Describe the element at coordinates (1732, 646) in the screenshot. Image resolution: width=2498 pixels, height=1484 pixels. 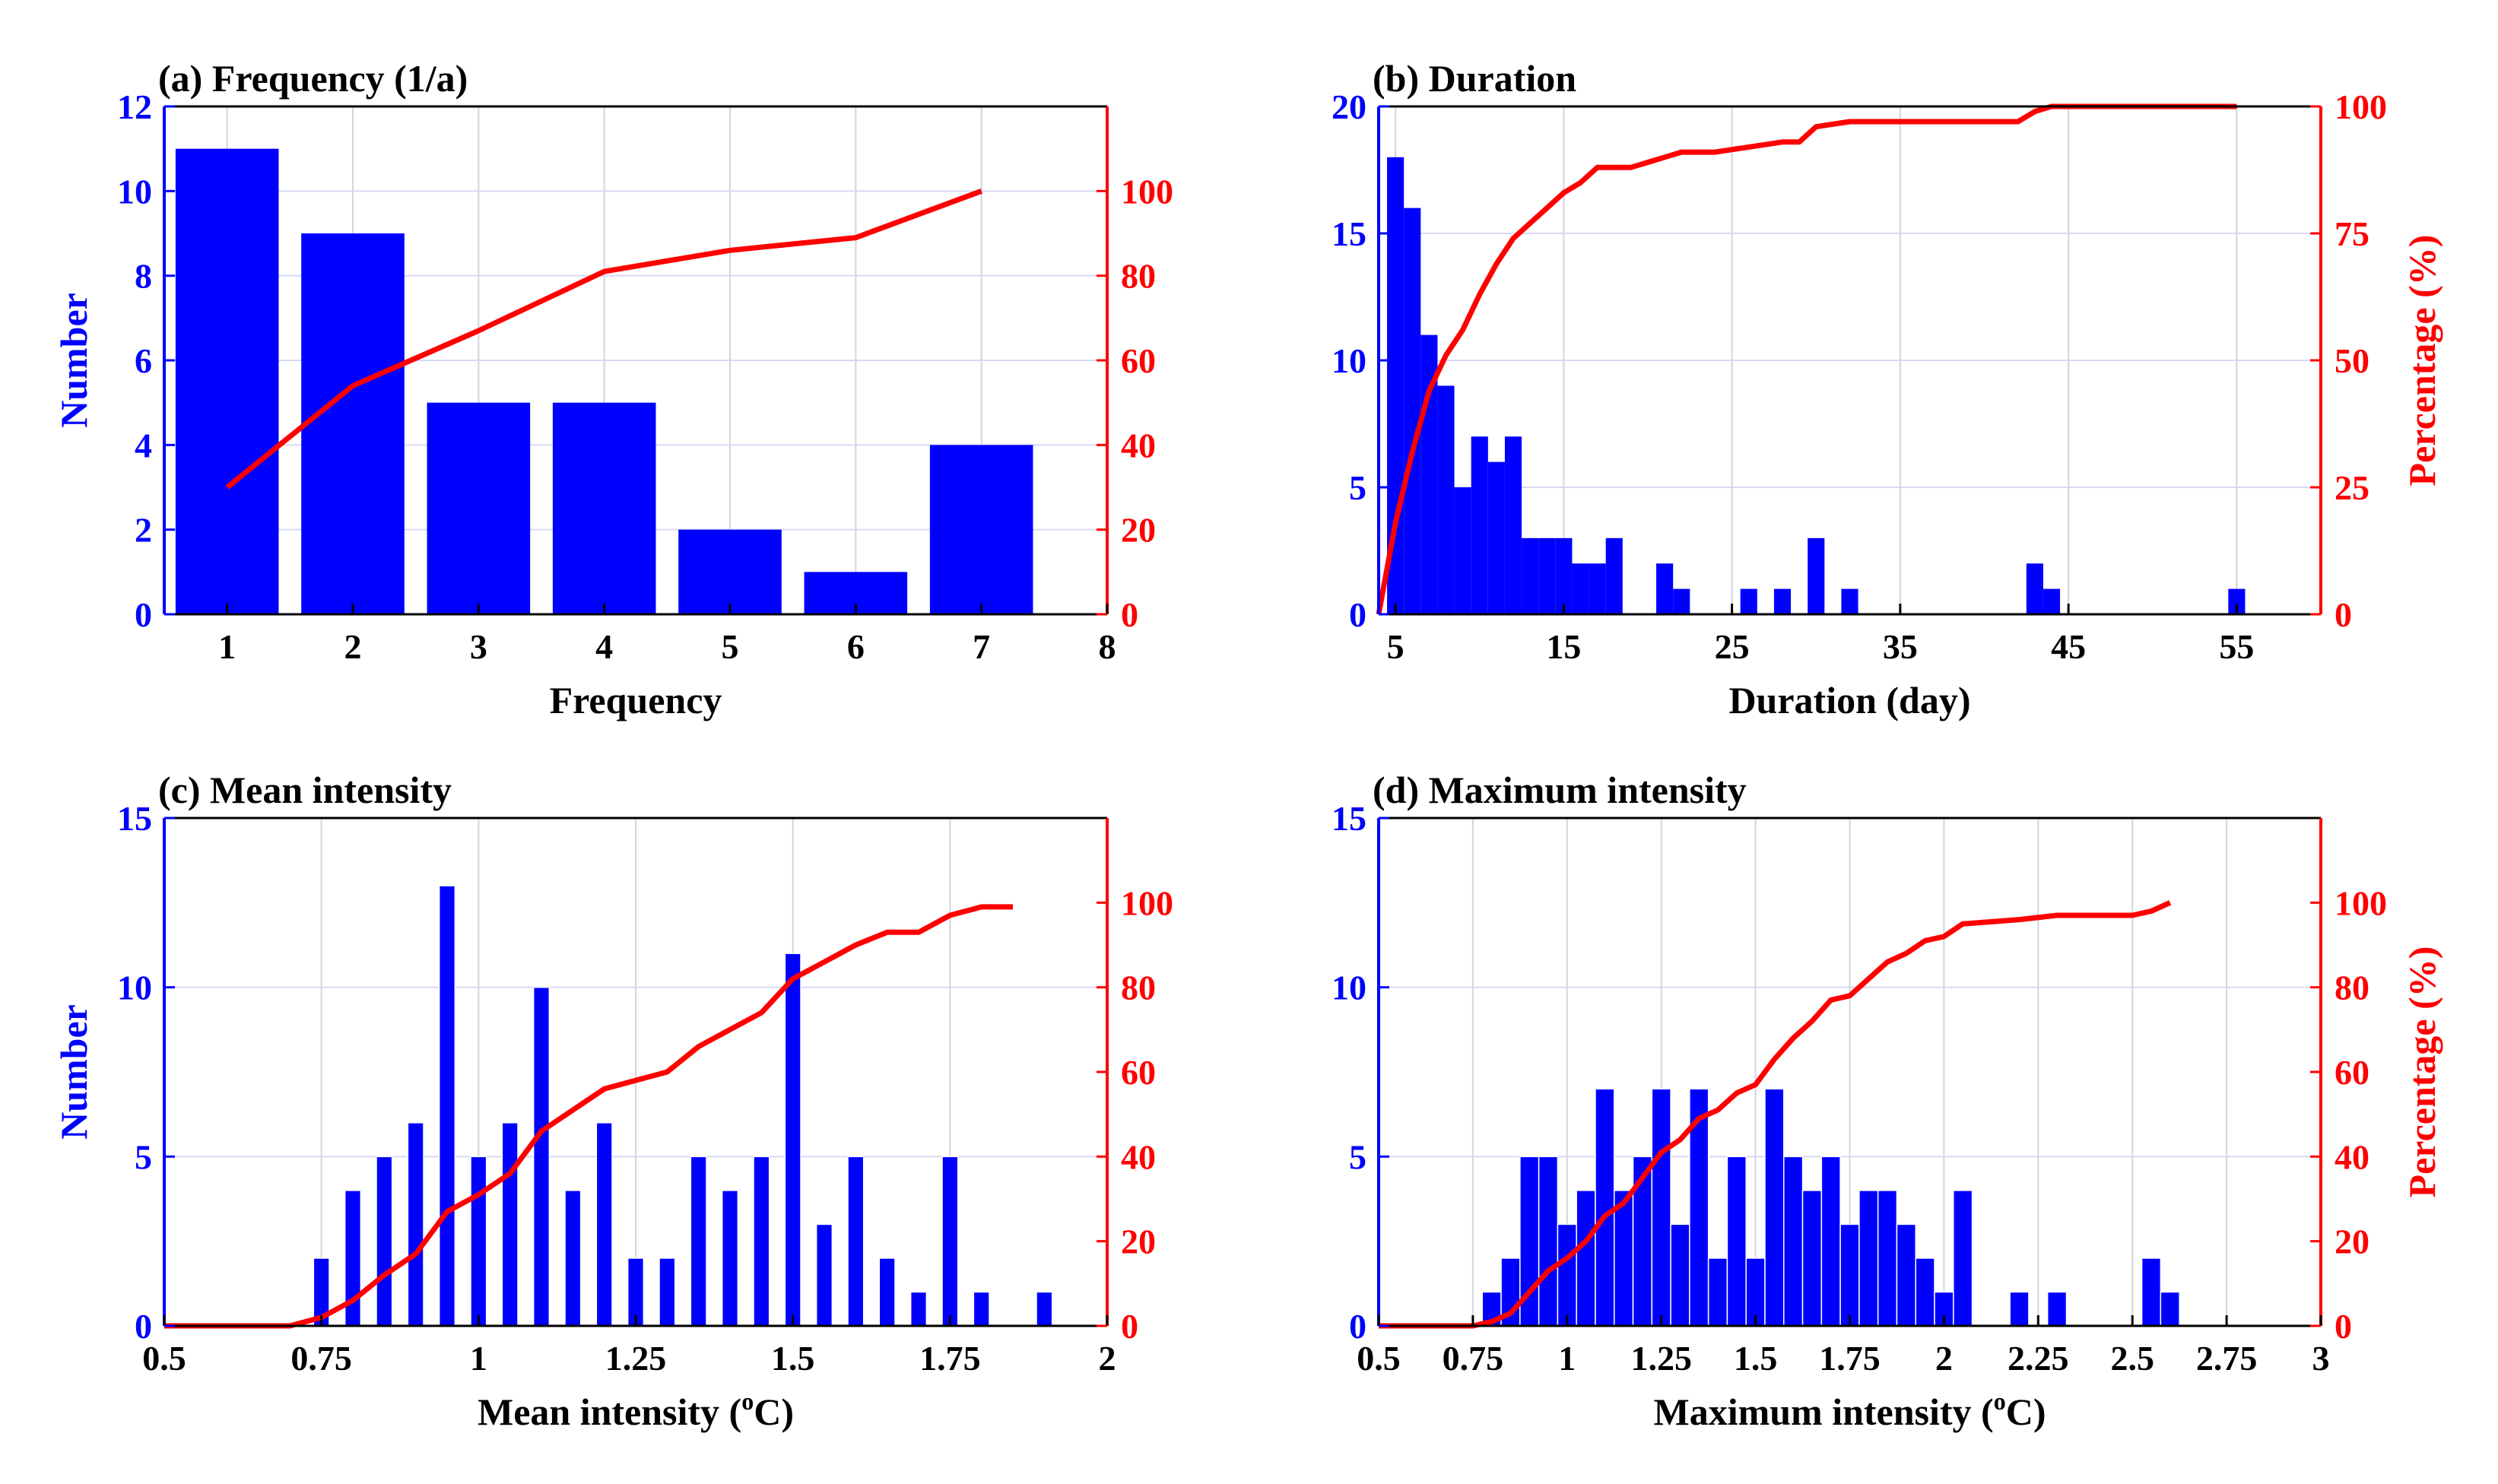
I see `x-tick-label: 25` at that location.